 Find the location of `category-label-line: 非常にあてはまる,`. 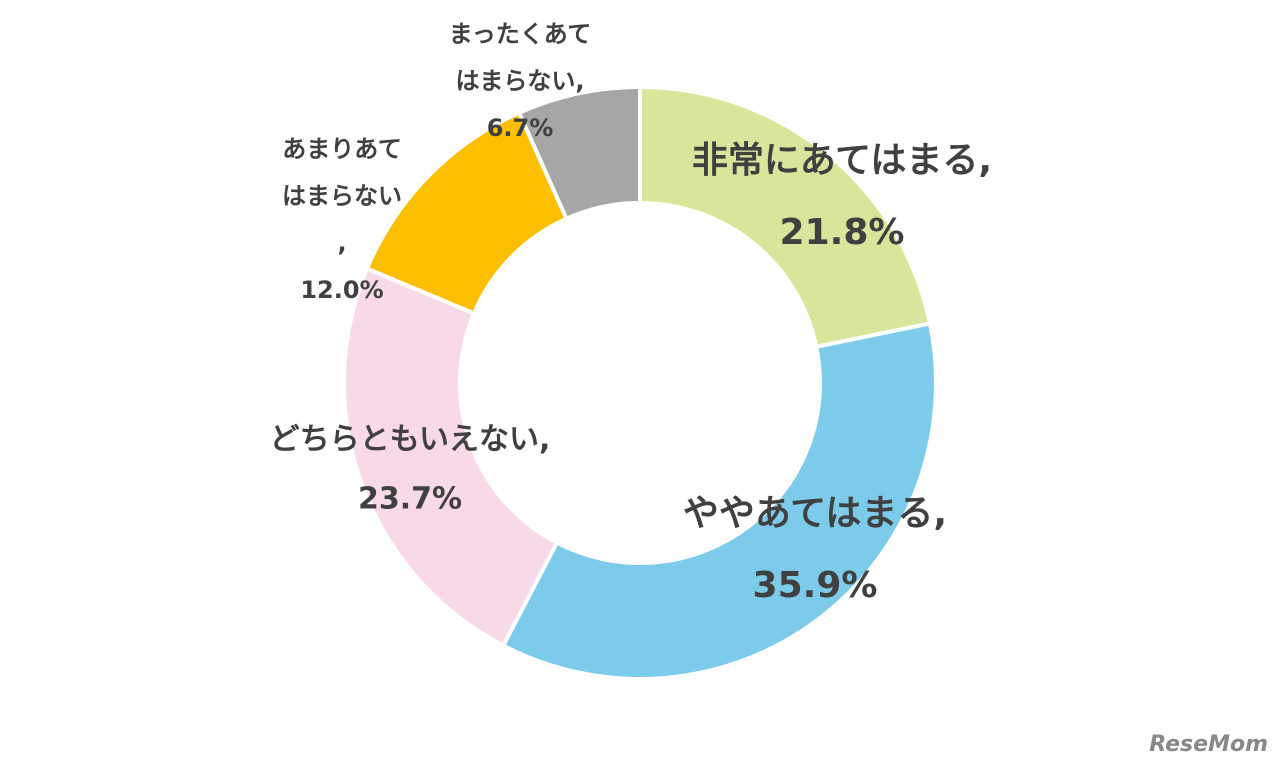

category-label-line: 非常にあてはまる, is located at coordinates (842, 160).